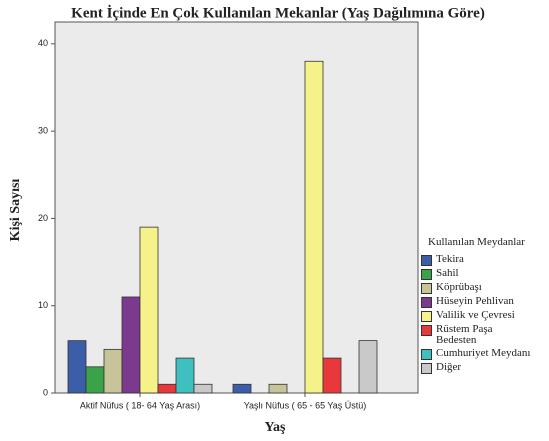 This screenshot has height=441, width=549. I want to click on legend-item: Sahil, so click(484, 274).